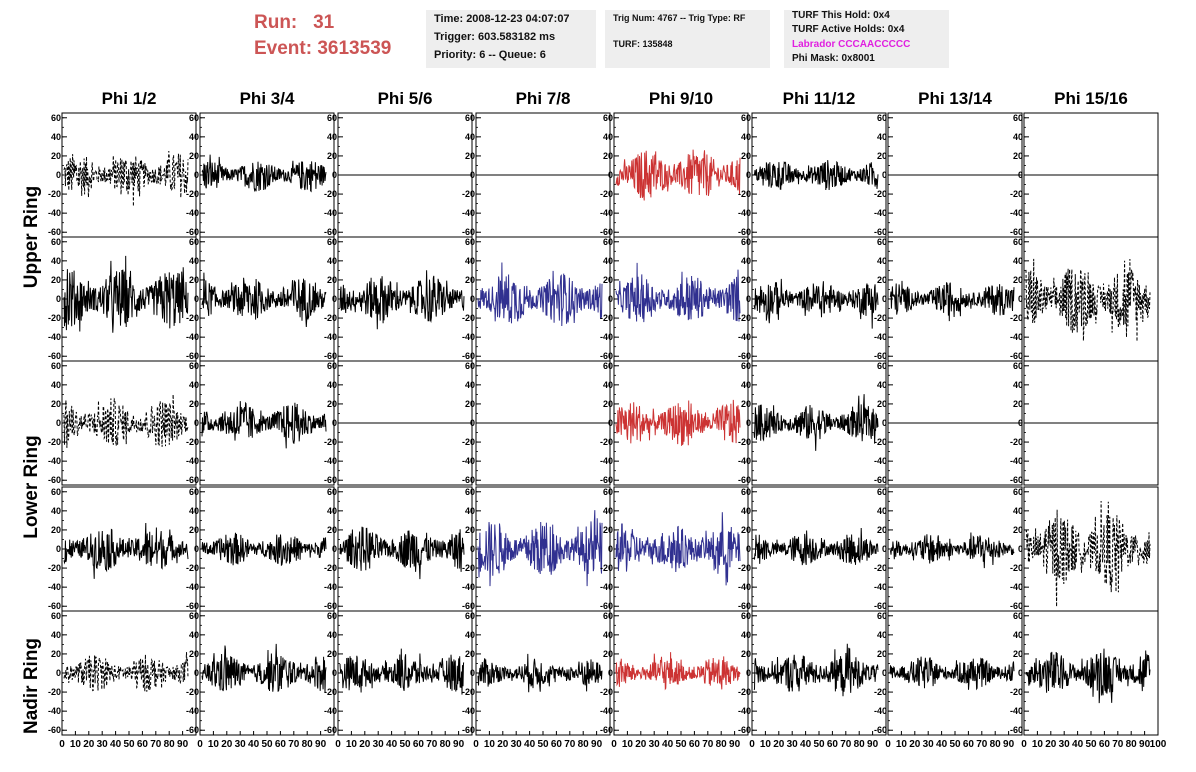  What do you see at coordinates (31, 237) in the screenshot?
I see `ring-label: Upper Ring` at bounding box center [31, 237].